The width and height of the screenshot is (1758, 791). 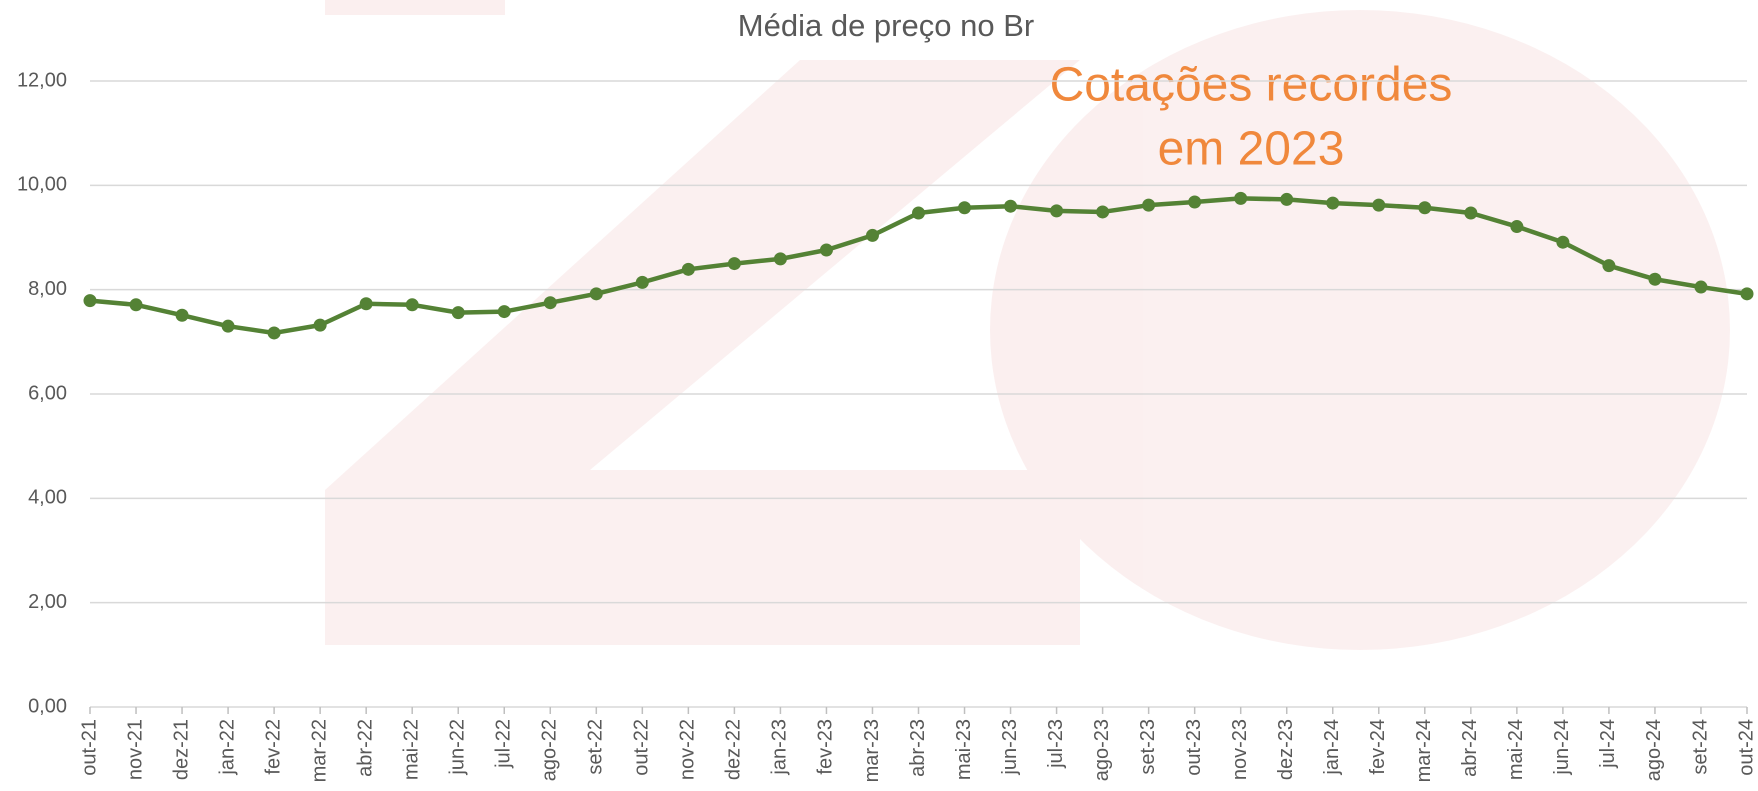 I want to click on x-tick-label: jun-24, so click(x=1562, y=747).